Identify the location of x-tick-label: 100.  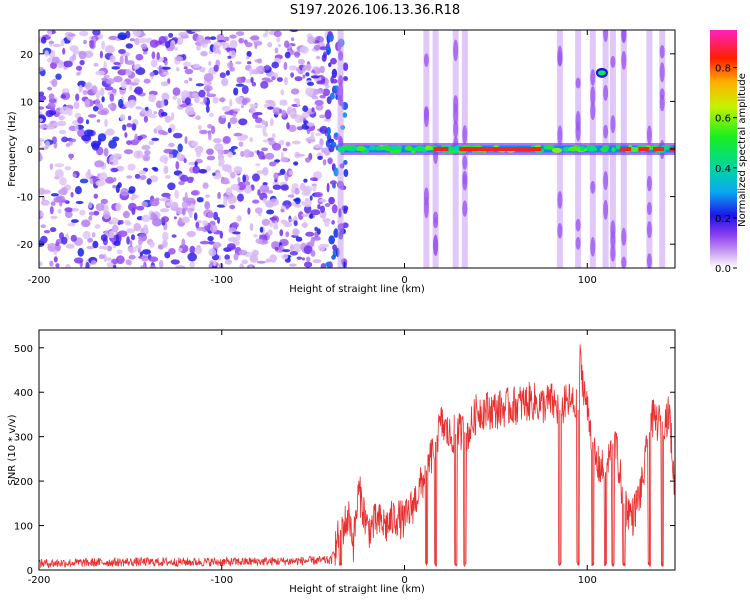
(587, 580).